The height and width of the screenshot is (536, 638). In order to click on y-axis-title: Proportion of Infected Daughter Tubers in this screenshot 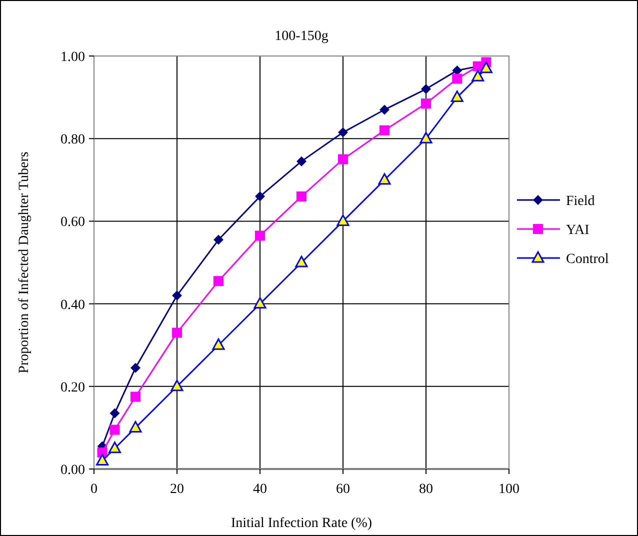, I will do `click(24, 263)`.